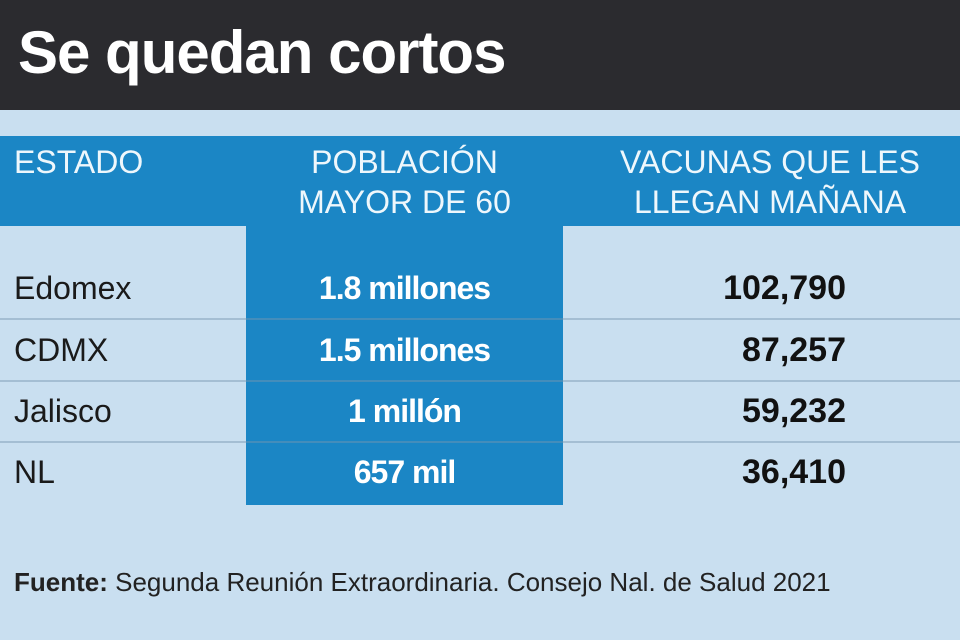  Describe the element at coordinates (404, 182) in the screenshot. I see `header-poblacion: POBLACIÓN MAYOR DE 60` at that location.